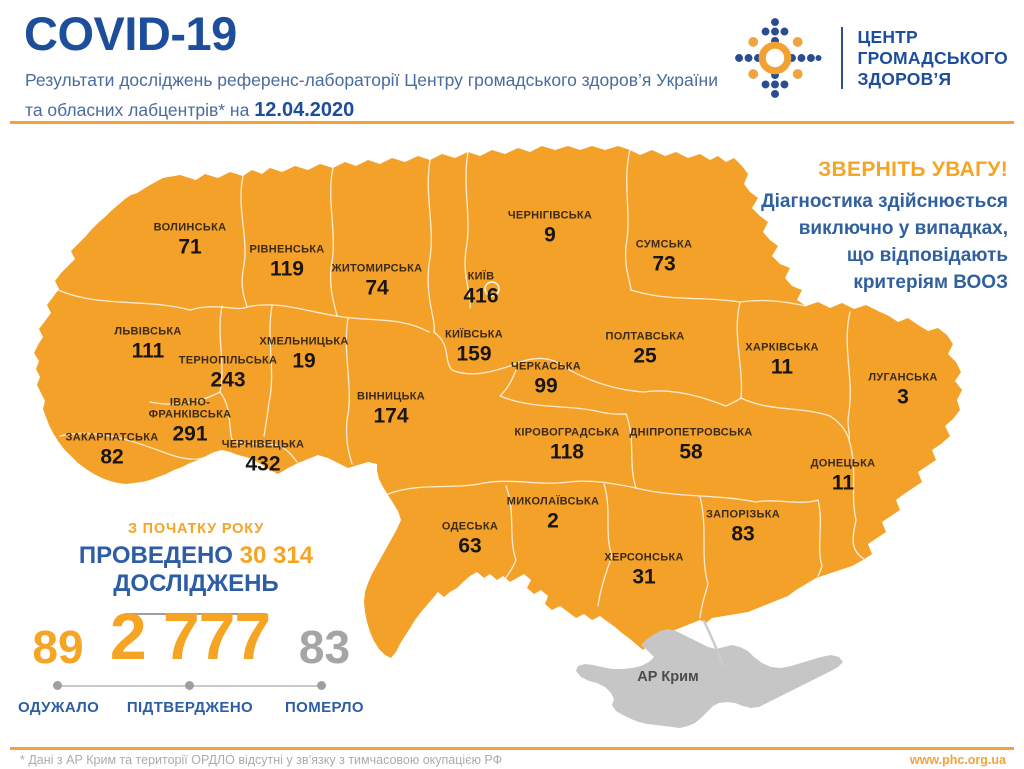  Describe the element at coordinates (190, 636) in the screenshot. I see `confirmed-count: 2 777` at that location.